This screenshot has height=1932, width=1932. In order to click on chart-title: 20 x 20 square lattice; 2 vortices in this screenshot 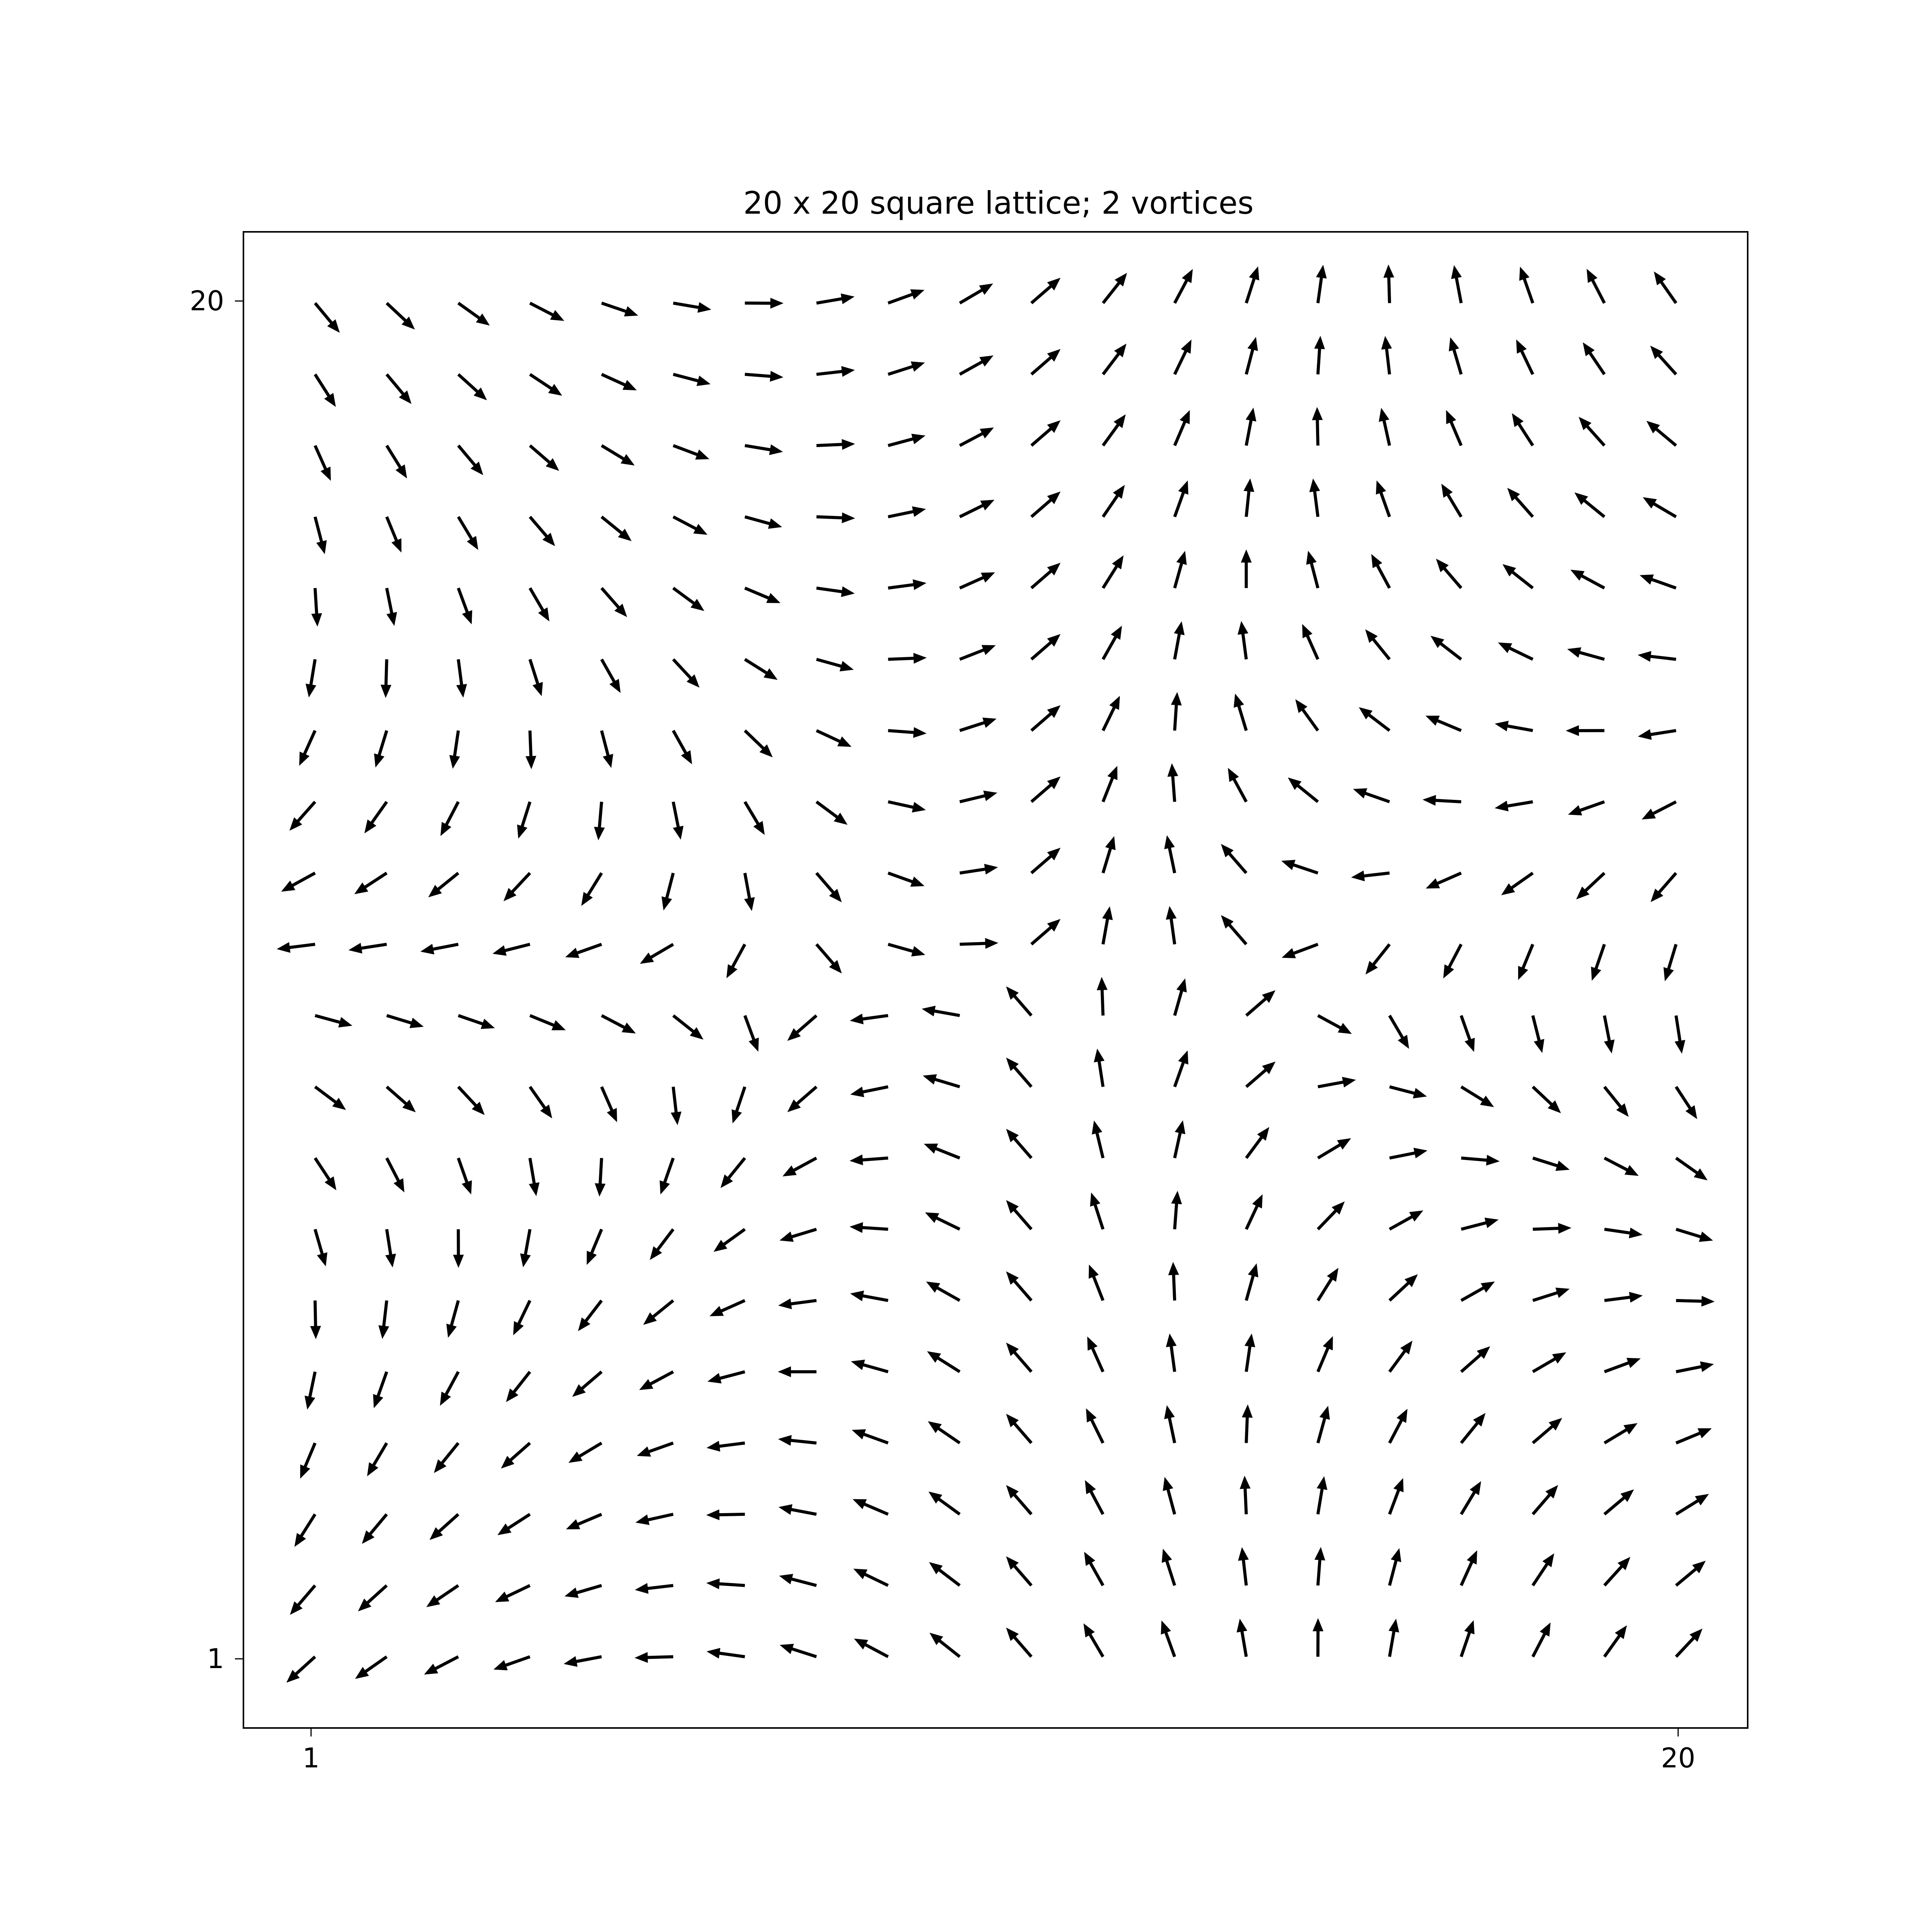, I will do `click(999, 203)`.